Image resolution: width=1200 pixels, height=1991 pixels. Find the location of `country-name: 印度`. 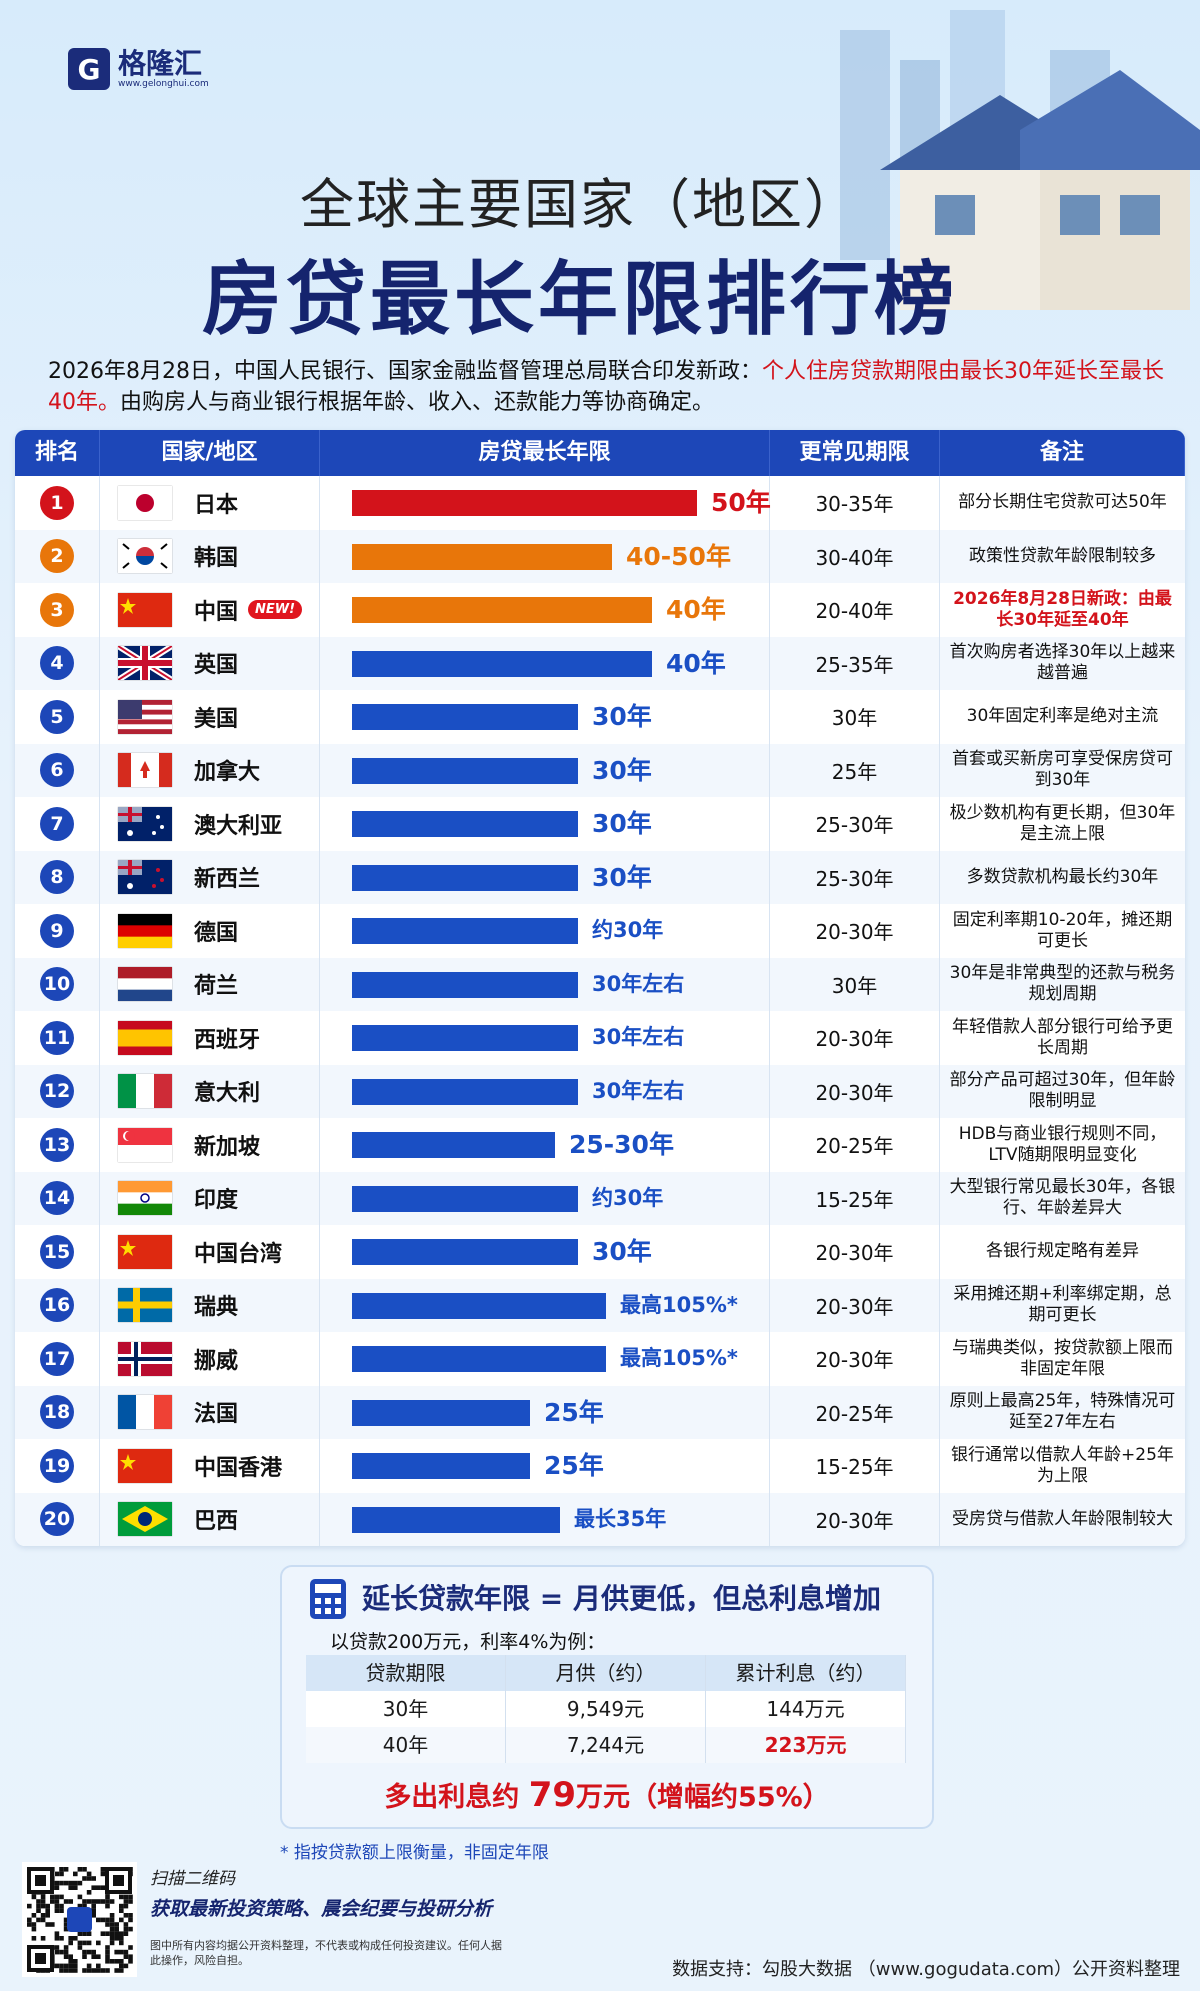

country-name: 印度 is located at coordinates (216, 1201).